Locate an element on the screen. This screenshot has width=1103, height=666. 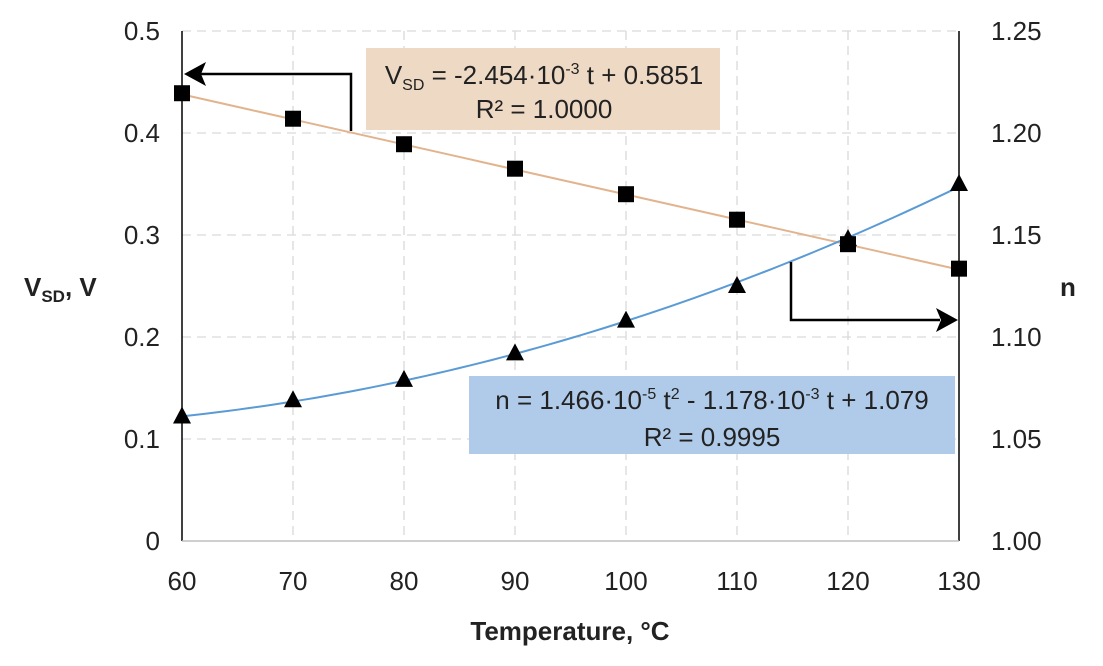
y-right-tick-label: 1.20 is located at coordinates (1016, 133).